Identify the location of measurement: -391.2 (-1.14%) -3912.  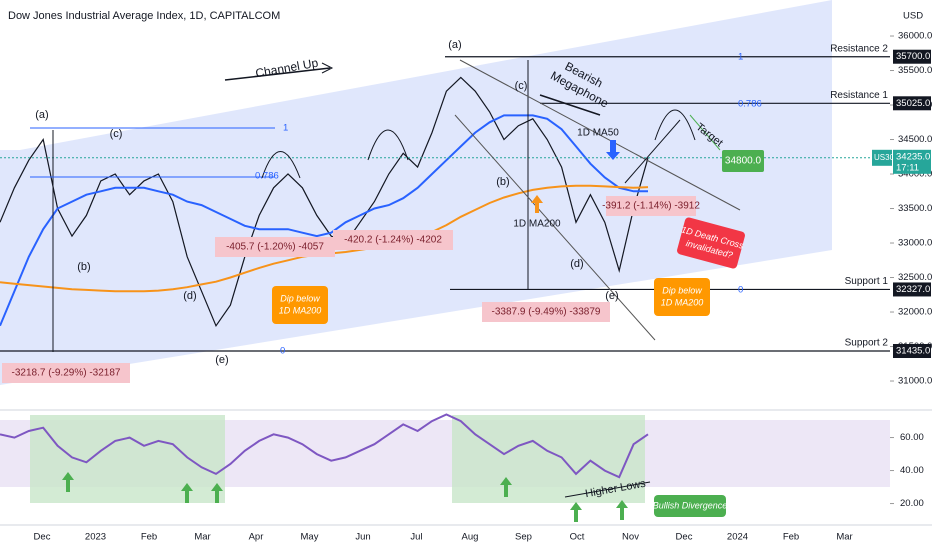
(651, 206).